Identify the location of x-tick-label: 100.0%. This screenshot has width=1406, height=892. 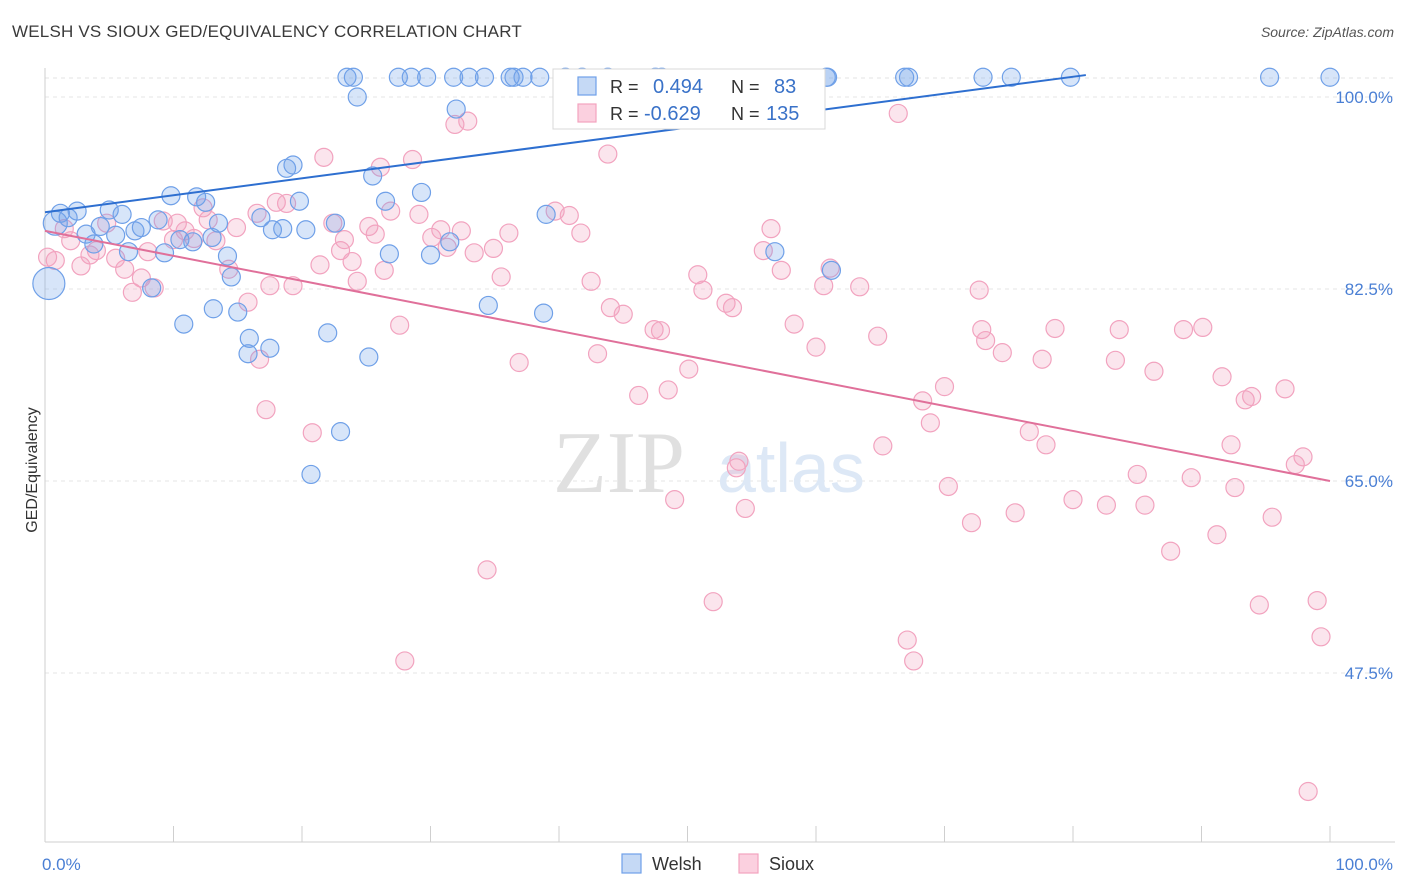
(1364, 864).